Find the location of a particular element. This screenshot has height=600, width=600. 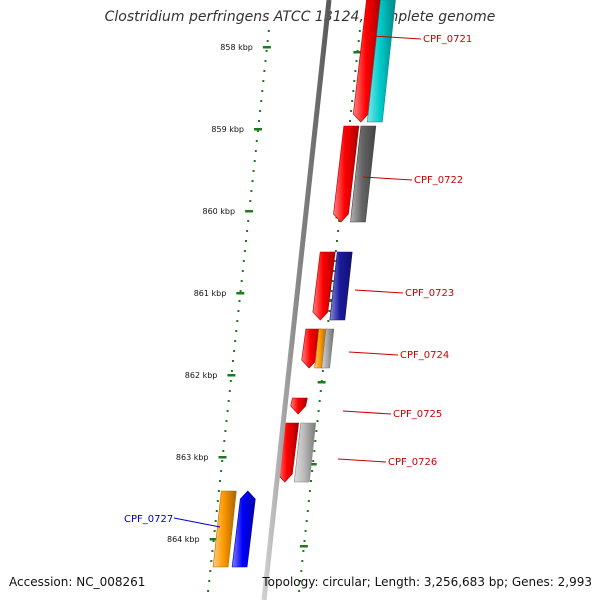

gene-label: CPF_0724 is located at coordinates (424, 355).